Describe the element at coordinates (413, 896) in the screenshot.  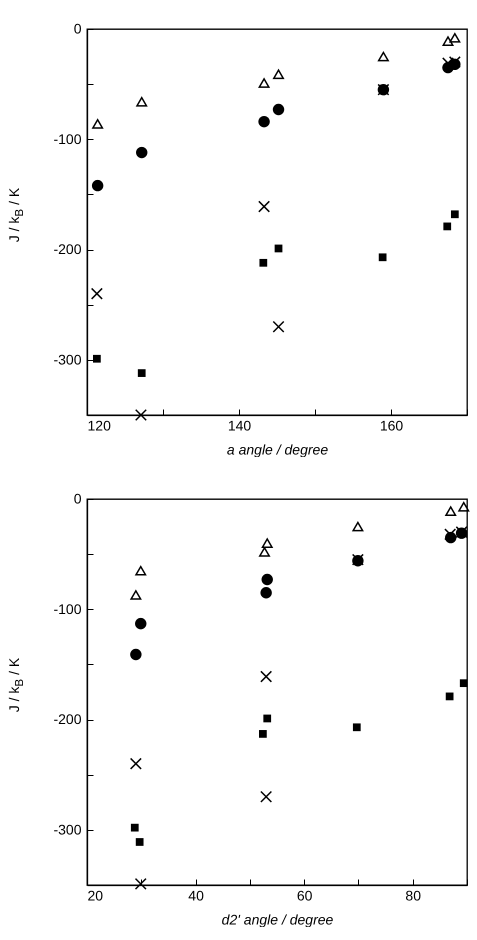
I see `x-tick-label: 80` at that location.